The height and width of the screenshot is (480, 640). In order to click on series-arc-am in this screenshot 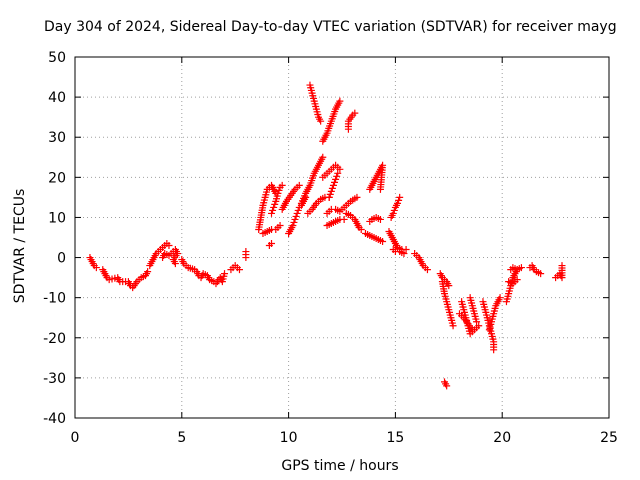, I will do `click(511, 286)`.